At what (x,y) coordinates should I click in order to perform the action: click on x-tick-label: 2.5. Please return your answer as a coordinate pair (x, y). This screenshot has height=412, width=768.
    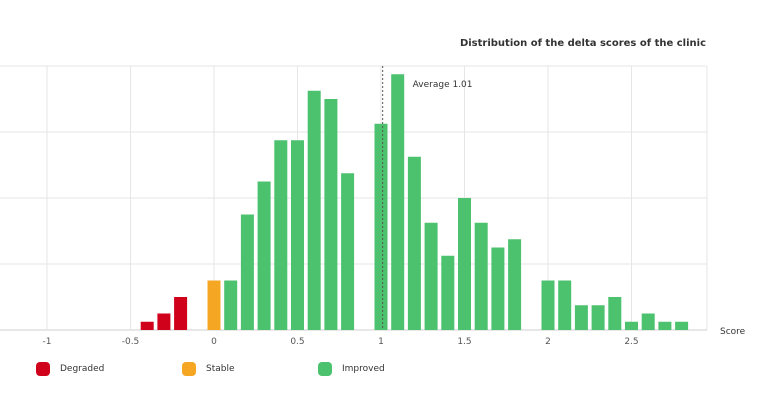
    Looking at the image, I should click on (631, 342).